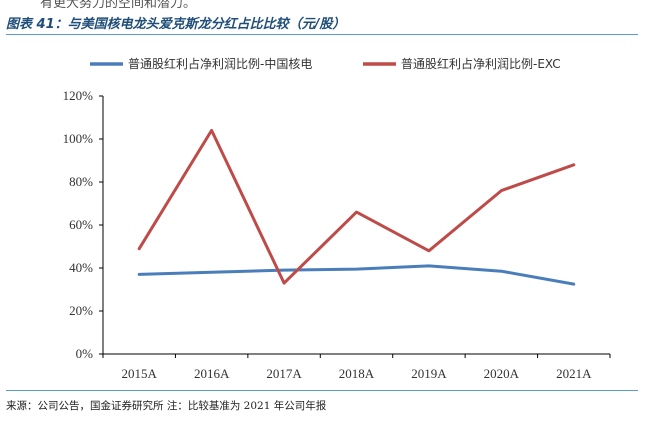 The image size is (652, 421). I want to click on x-tick-label: 2019A, so click(429, 373).